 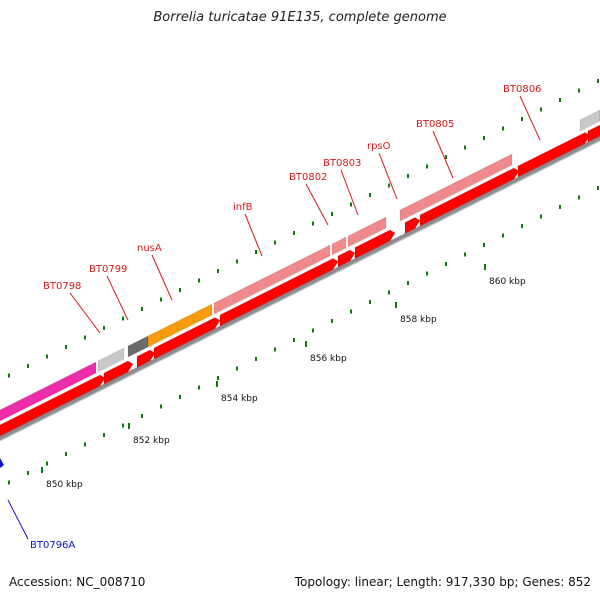 I want to click on gene-label-bt0805: BT0805, so click(x=435, y=124).